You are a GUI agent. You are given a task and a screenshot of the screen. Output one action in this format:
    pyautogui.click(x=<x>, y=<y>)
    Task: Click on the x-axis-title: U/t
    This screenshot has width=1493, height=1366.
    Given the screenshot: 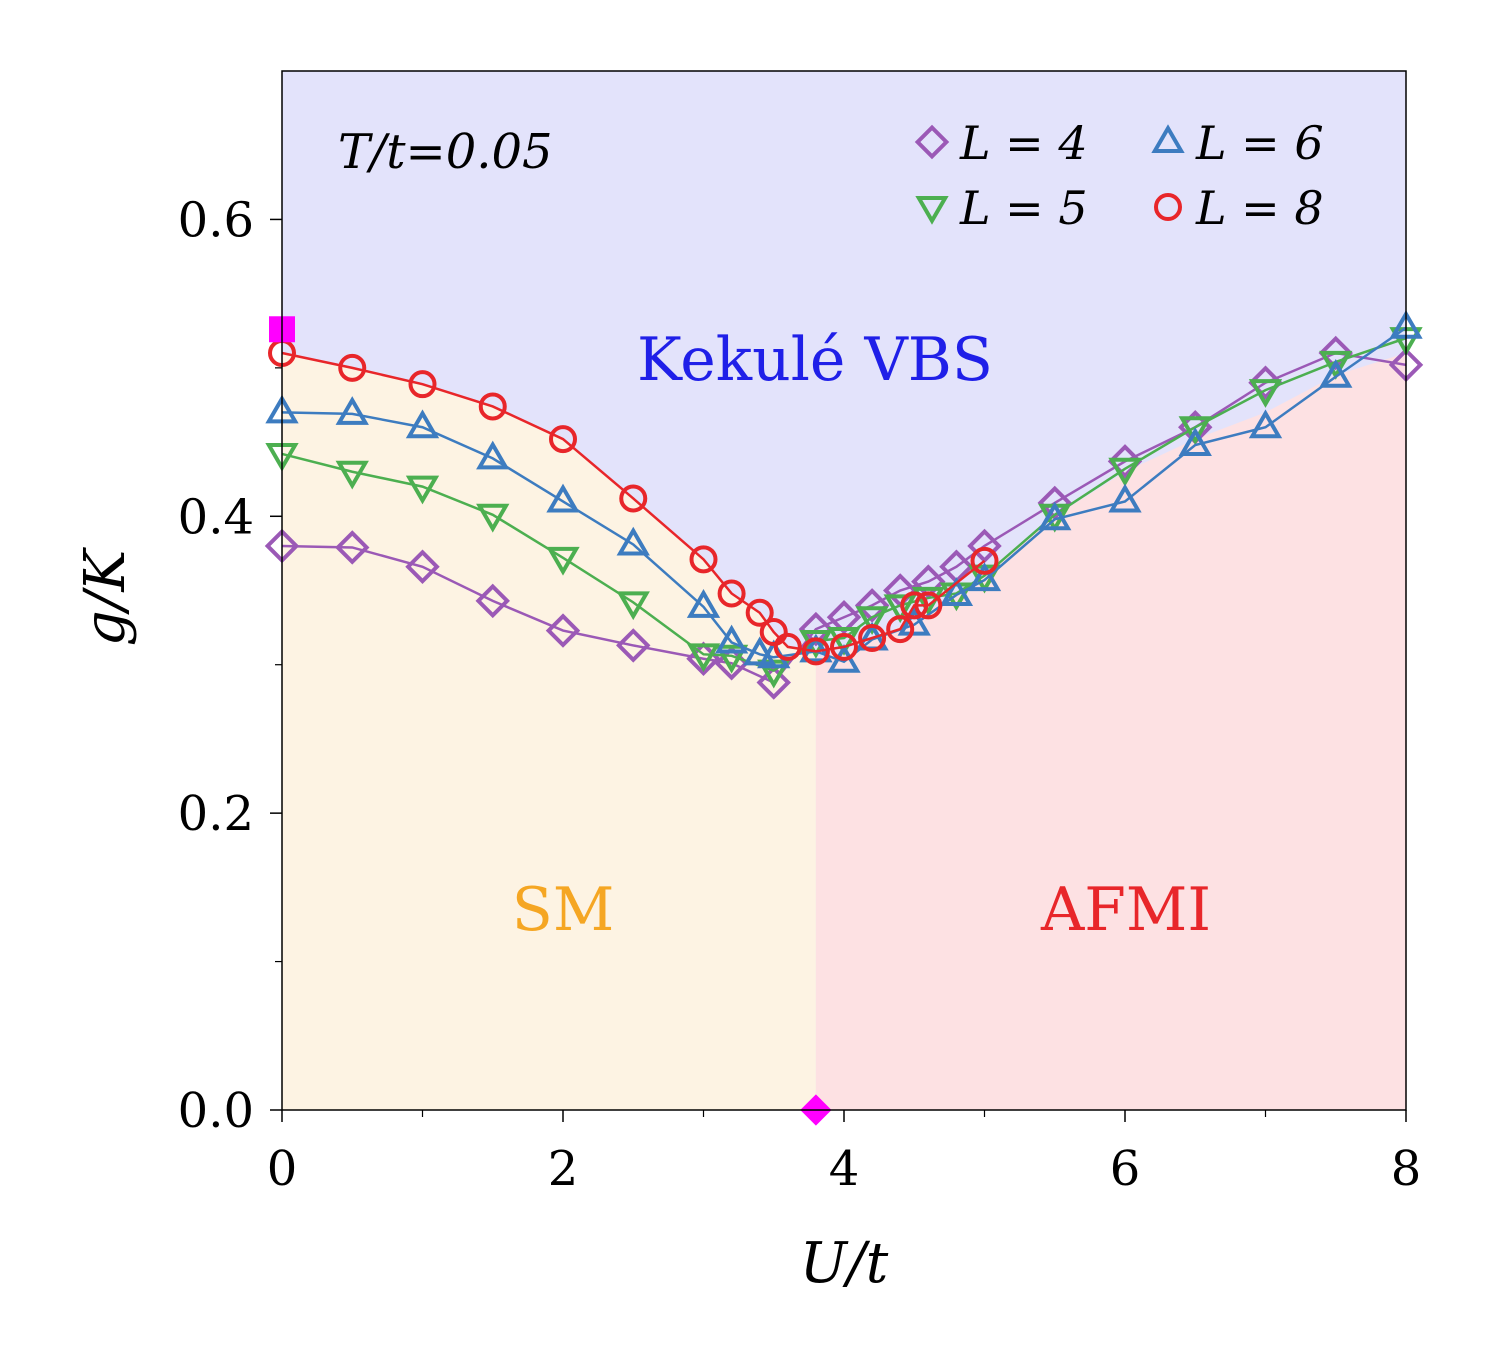 What is the action you would take?
    pyautogui.click(x=844, y=1263)
    